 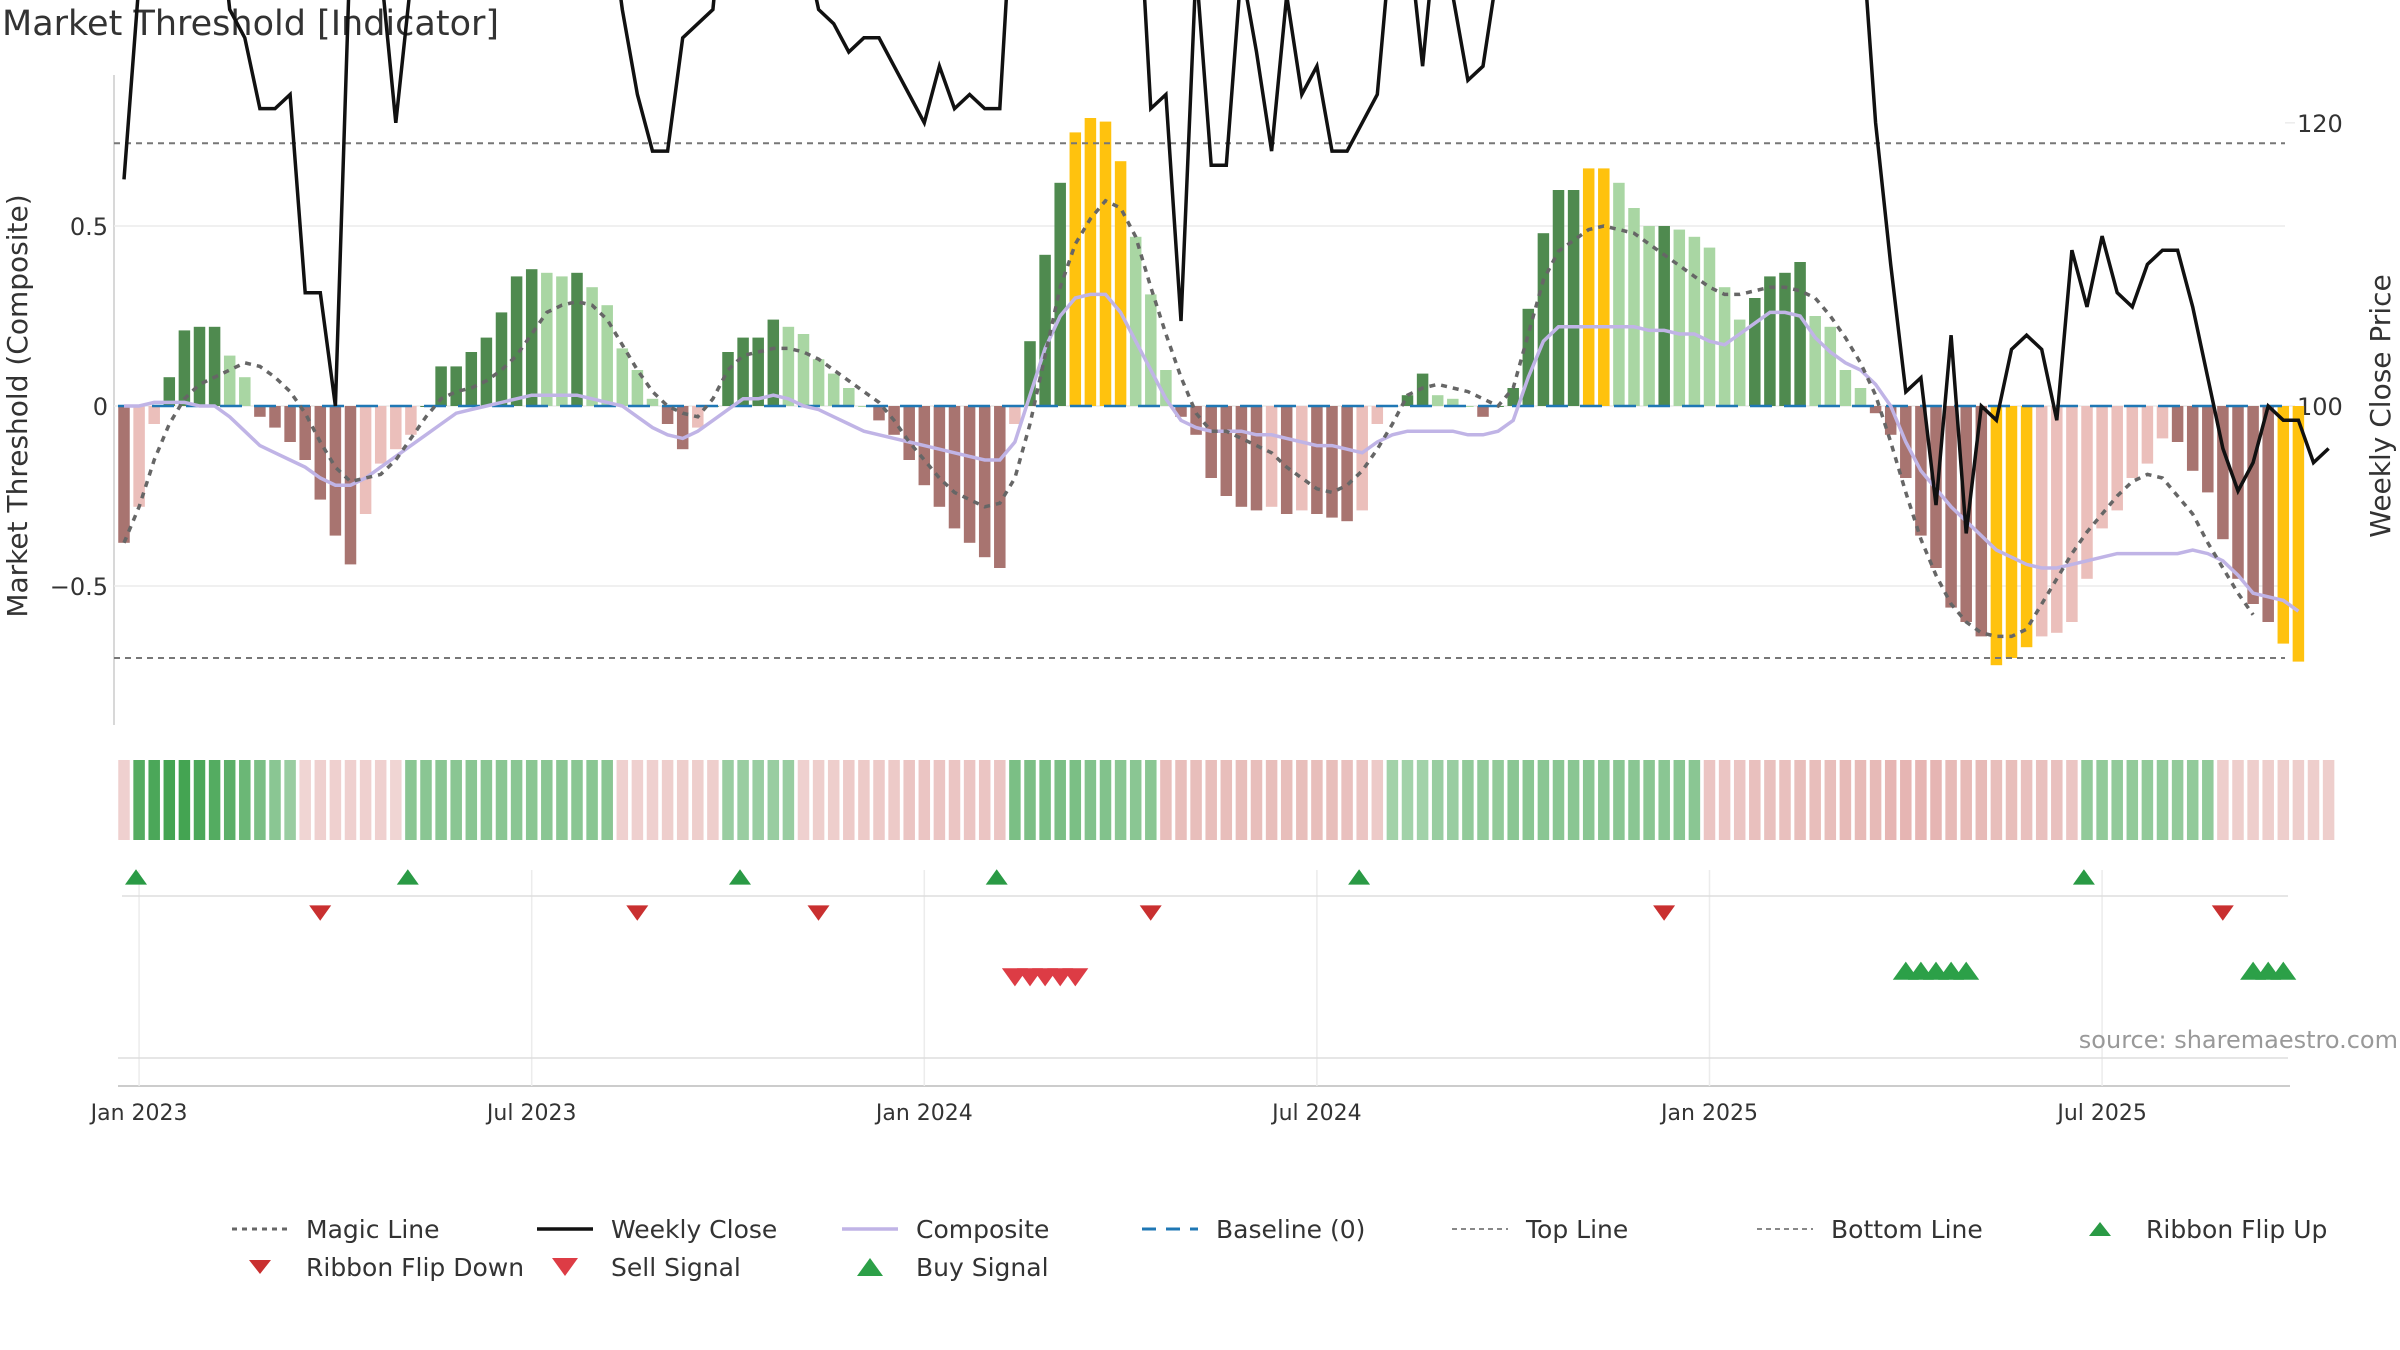 I want to click on legend-item-flipup: Ribbon Flip Up, so click(x=2198, y=1229).